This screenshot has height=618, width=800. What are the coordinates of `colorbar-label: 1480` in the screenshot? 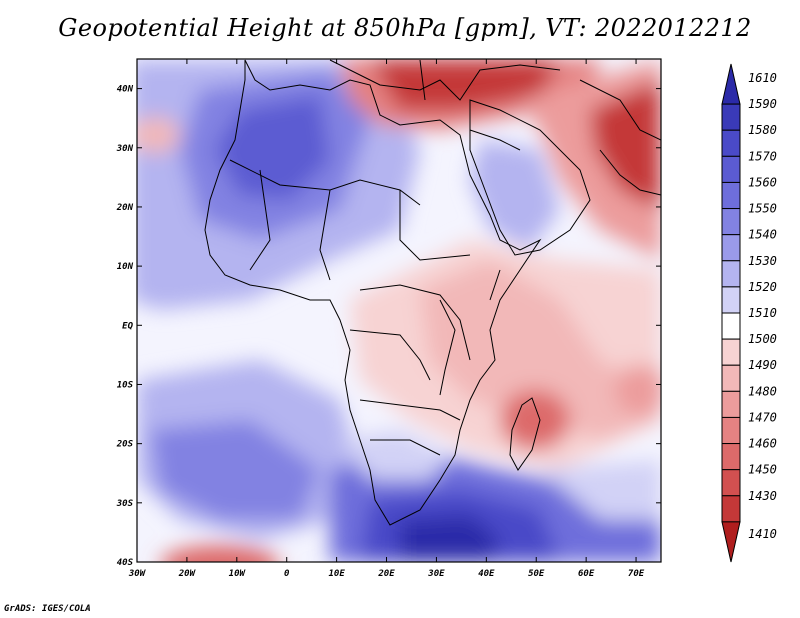 It's located at (762, 391).